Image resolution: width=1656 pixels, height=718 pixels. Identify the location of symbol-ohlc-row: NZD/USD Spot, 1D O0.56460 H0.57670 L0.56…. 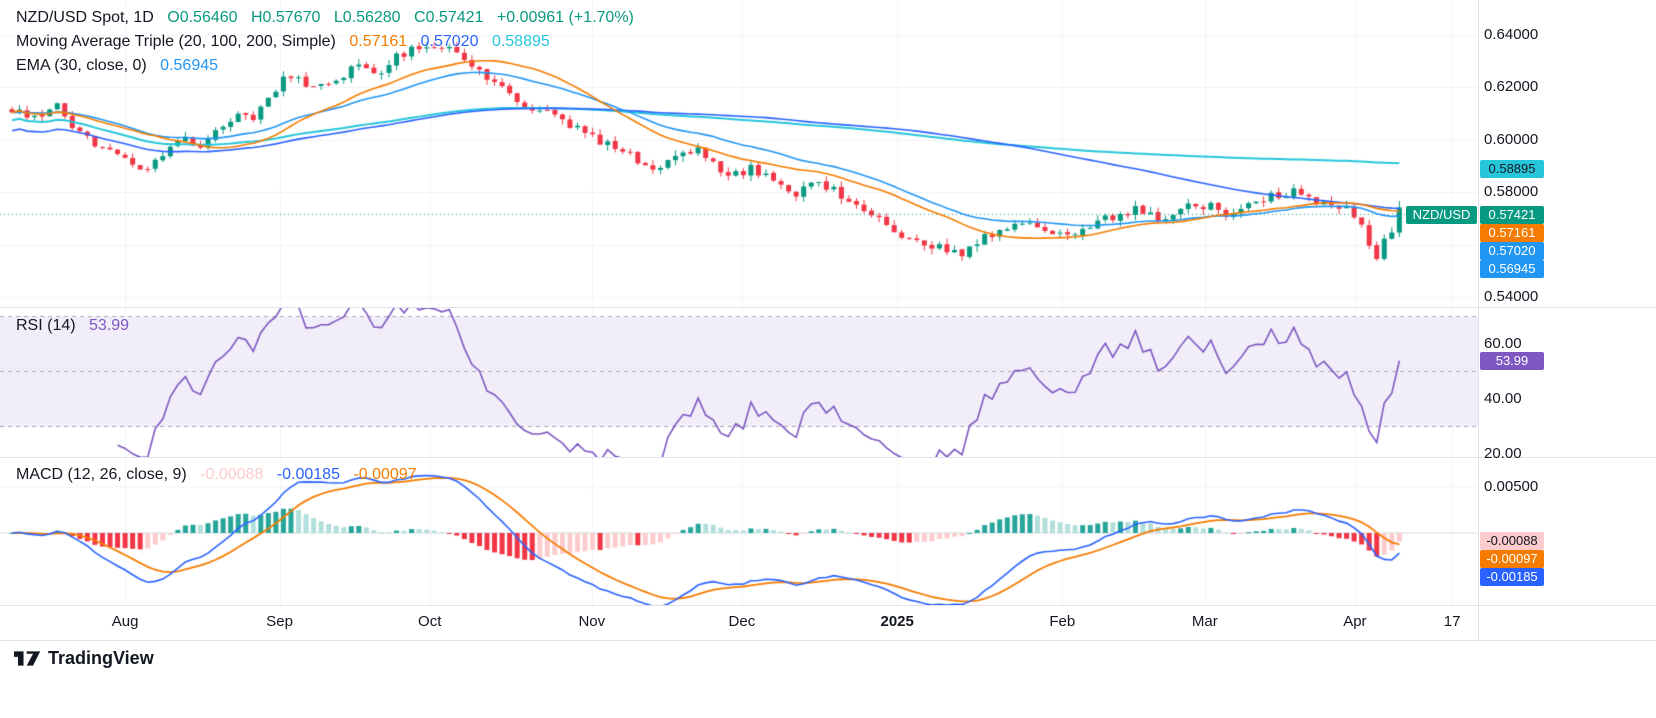
(329, 18).